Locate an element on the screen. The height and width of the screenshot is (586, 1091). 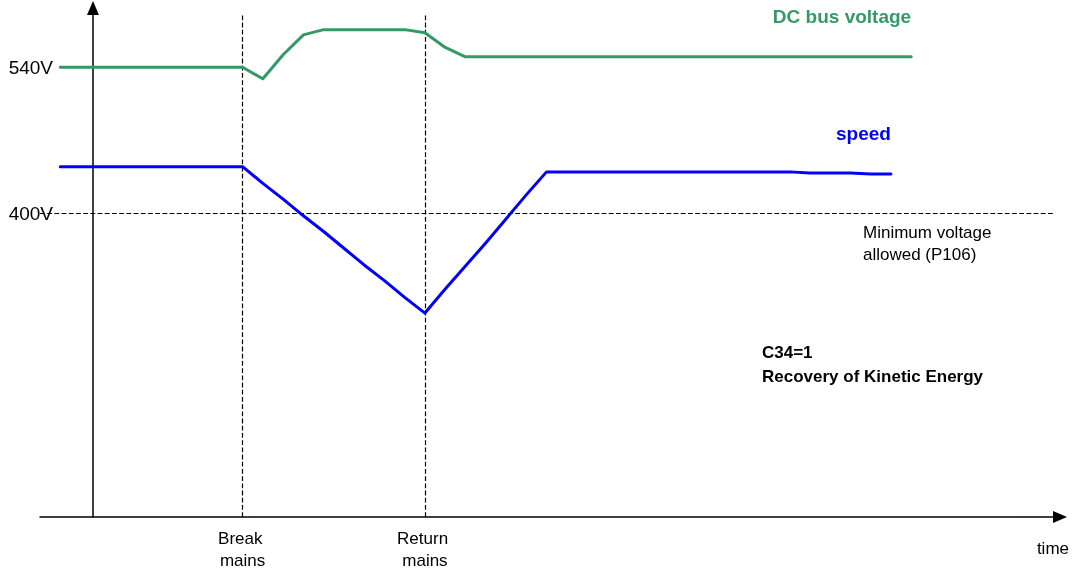
ref-line-label: Minimum voltage allowed (P106) is located at coordinates (930, 244).